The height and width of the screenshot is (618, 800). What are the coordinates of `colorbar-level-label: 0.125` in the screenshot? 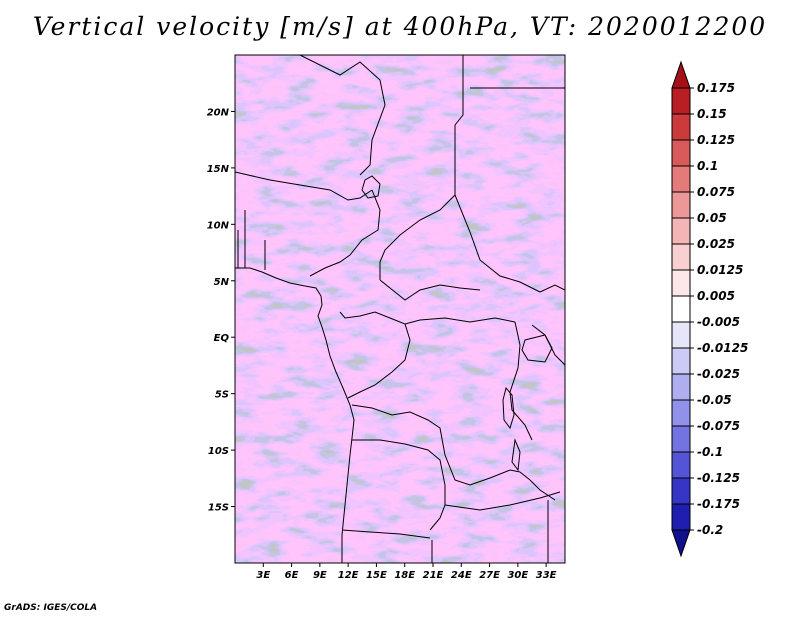 It's located at (716, 140).